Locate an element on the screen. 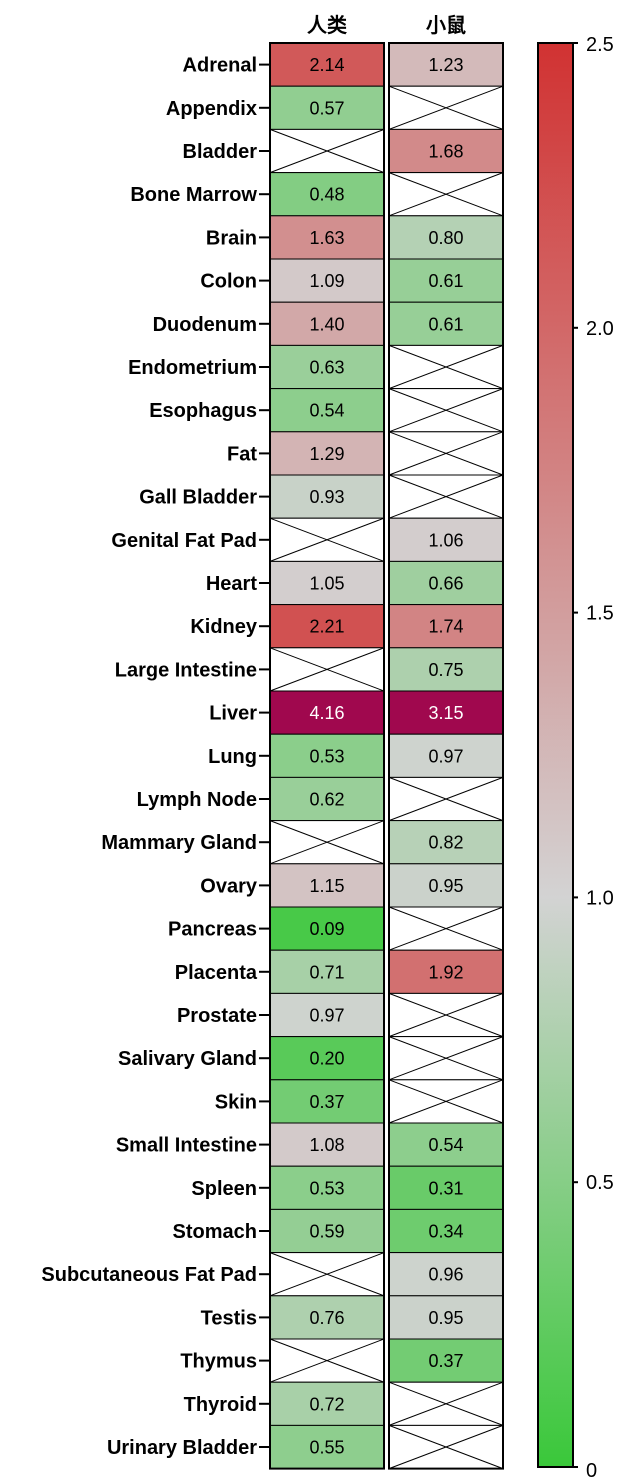  row-label: Gall Bladder is located at coordinates (198, 498).